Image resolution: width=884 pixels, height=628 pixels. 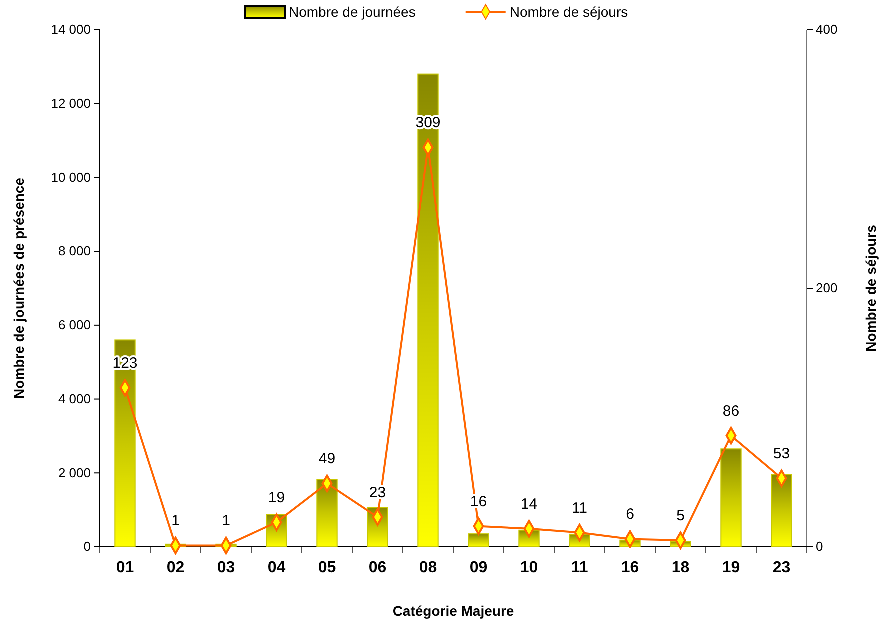 I want to click on legend-label: Nombre de journées, so click(x=352, y=12).